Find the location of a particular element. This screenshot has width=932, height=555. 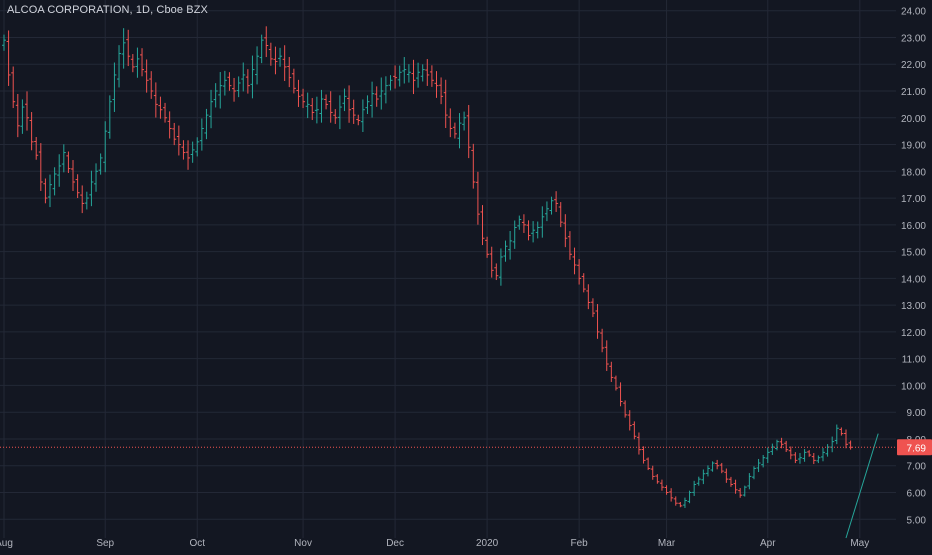

trendline-drawing is located at coordinates (862, 486).